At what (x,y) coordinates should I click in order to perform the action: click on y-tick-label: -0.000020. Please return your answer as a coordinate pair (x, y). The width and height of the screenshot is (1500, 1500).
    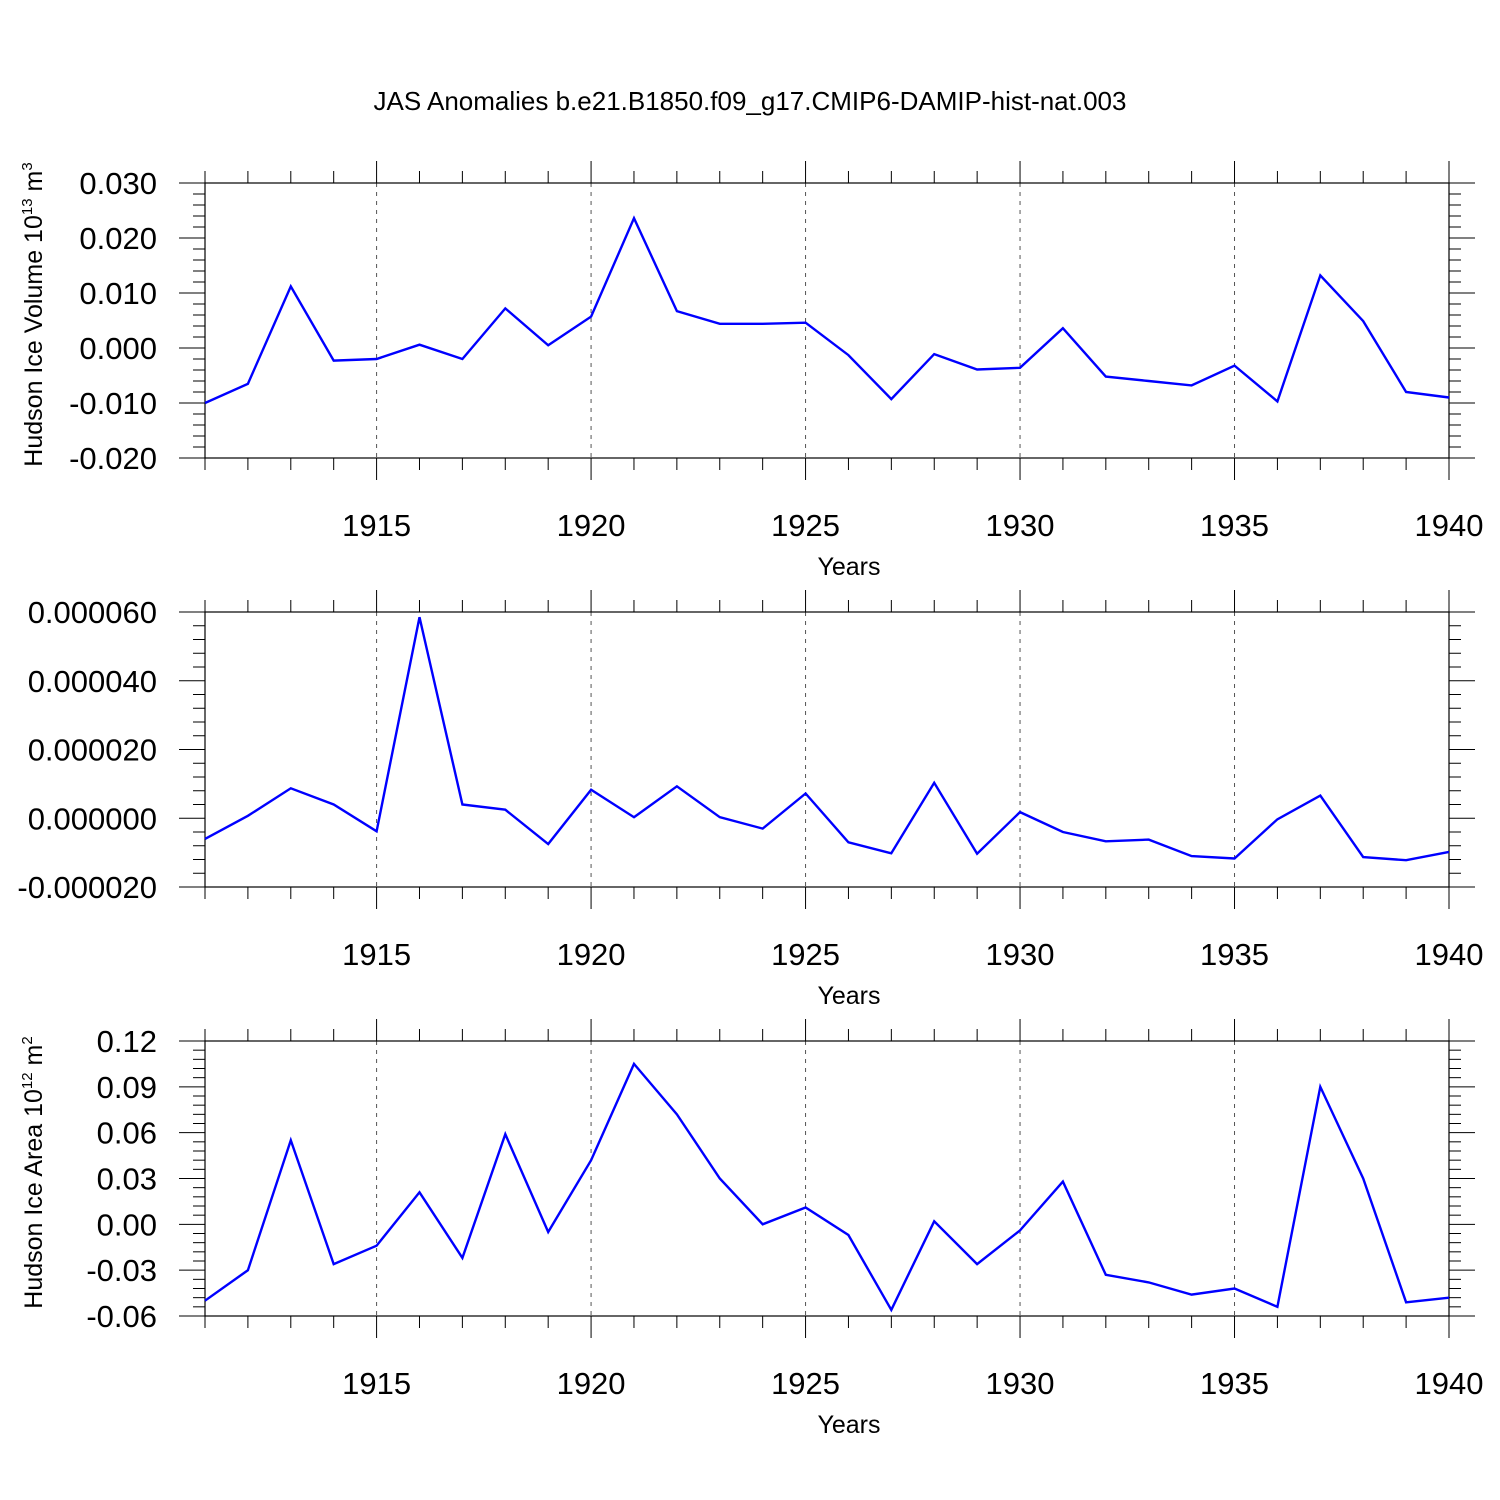
    Looking at the image, I should click on (87, 887).